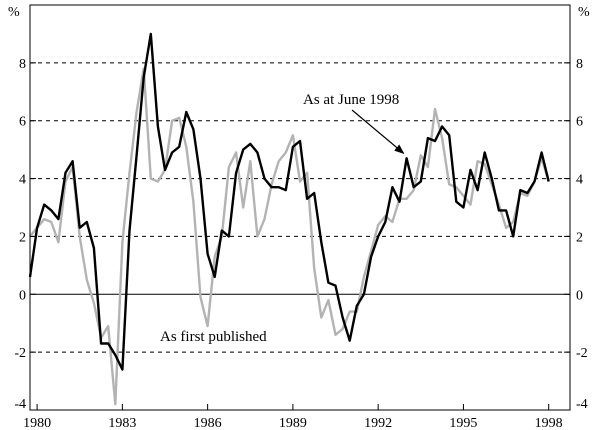 The image size is (600, 430). I want to click on x-tick-label: 1986, so click(208, 423).